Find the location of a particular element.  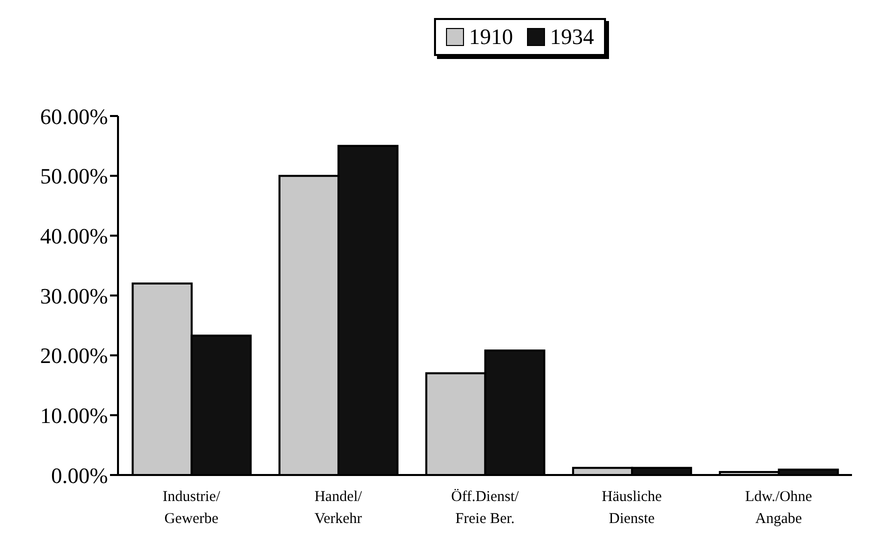

legend-label: 1910 is located at coordinates (490, 37).